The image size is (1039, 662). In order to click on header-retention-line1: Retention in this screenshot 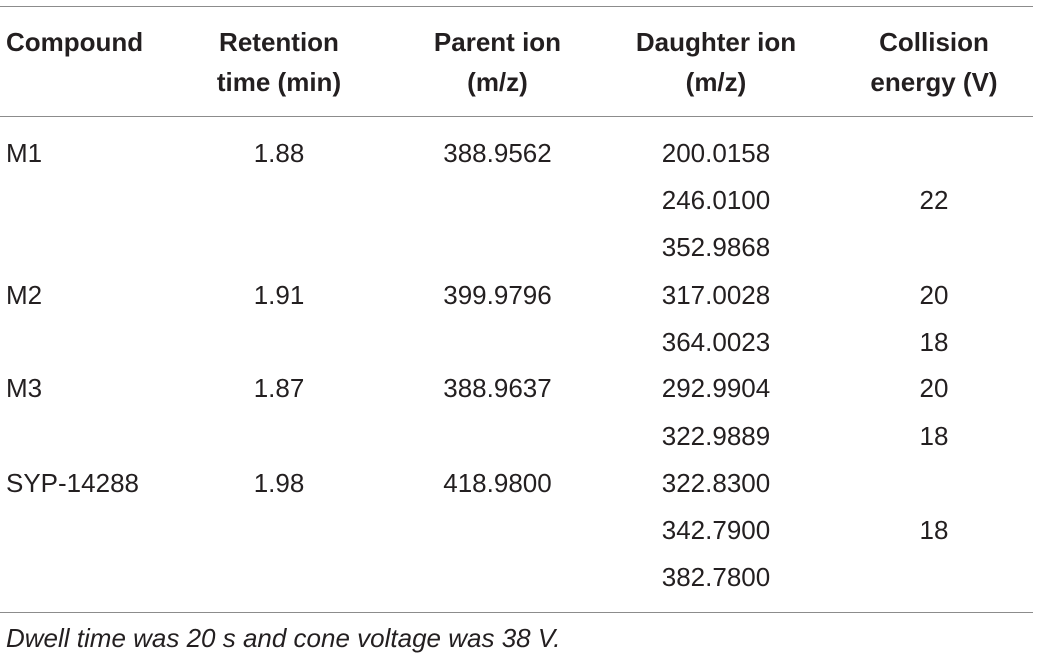, I will do `click(279, 42)`.